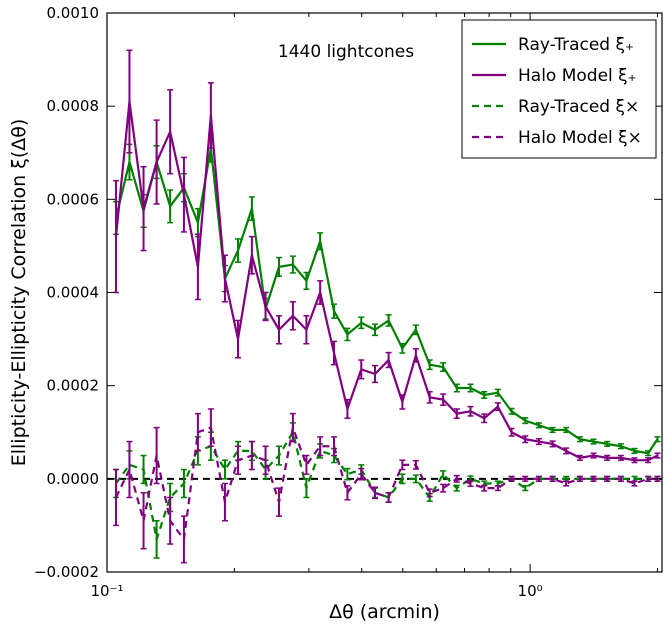 This screenshot has width=672, height=631. What do you see at coordinates (73, 13) in the screenshot?
I see `y-tick-label: 0.0010` at bounding box center [73, 13].